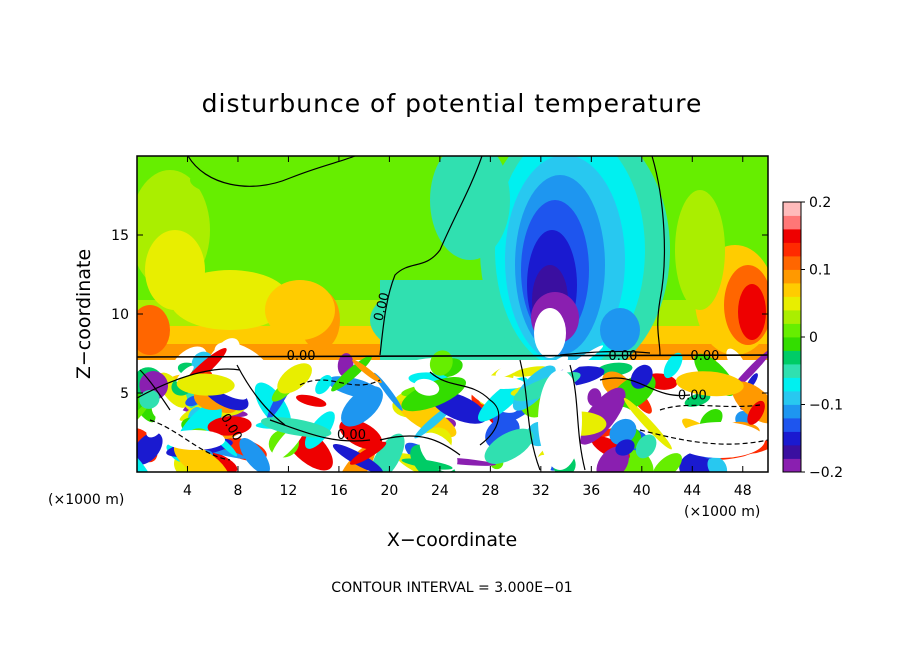 The width and height of the screenshot is (904, 654). What do you see at coordinates (84, 314) in the screenshot?
I see `y-axis-label: Z−coordinate` at bounding box center [84, 314].